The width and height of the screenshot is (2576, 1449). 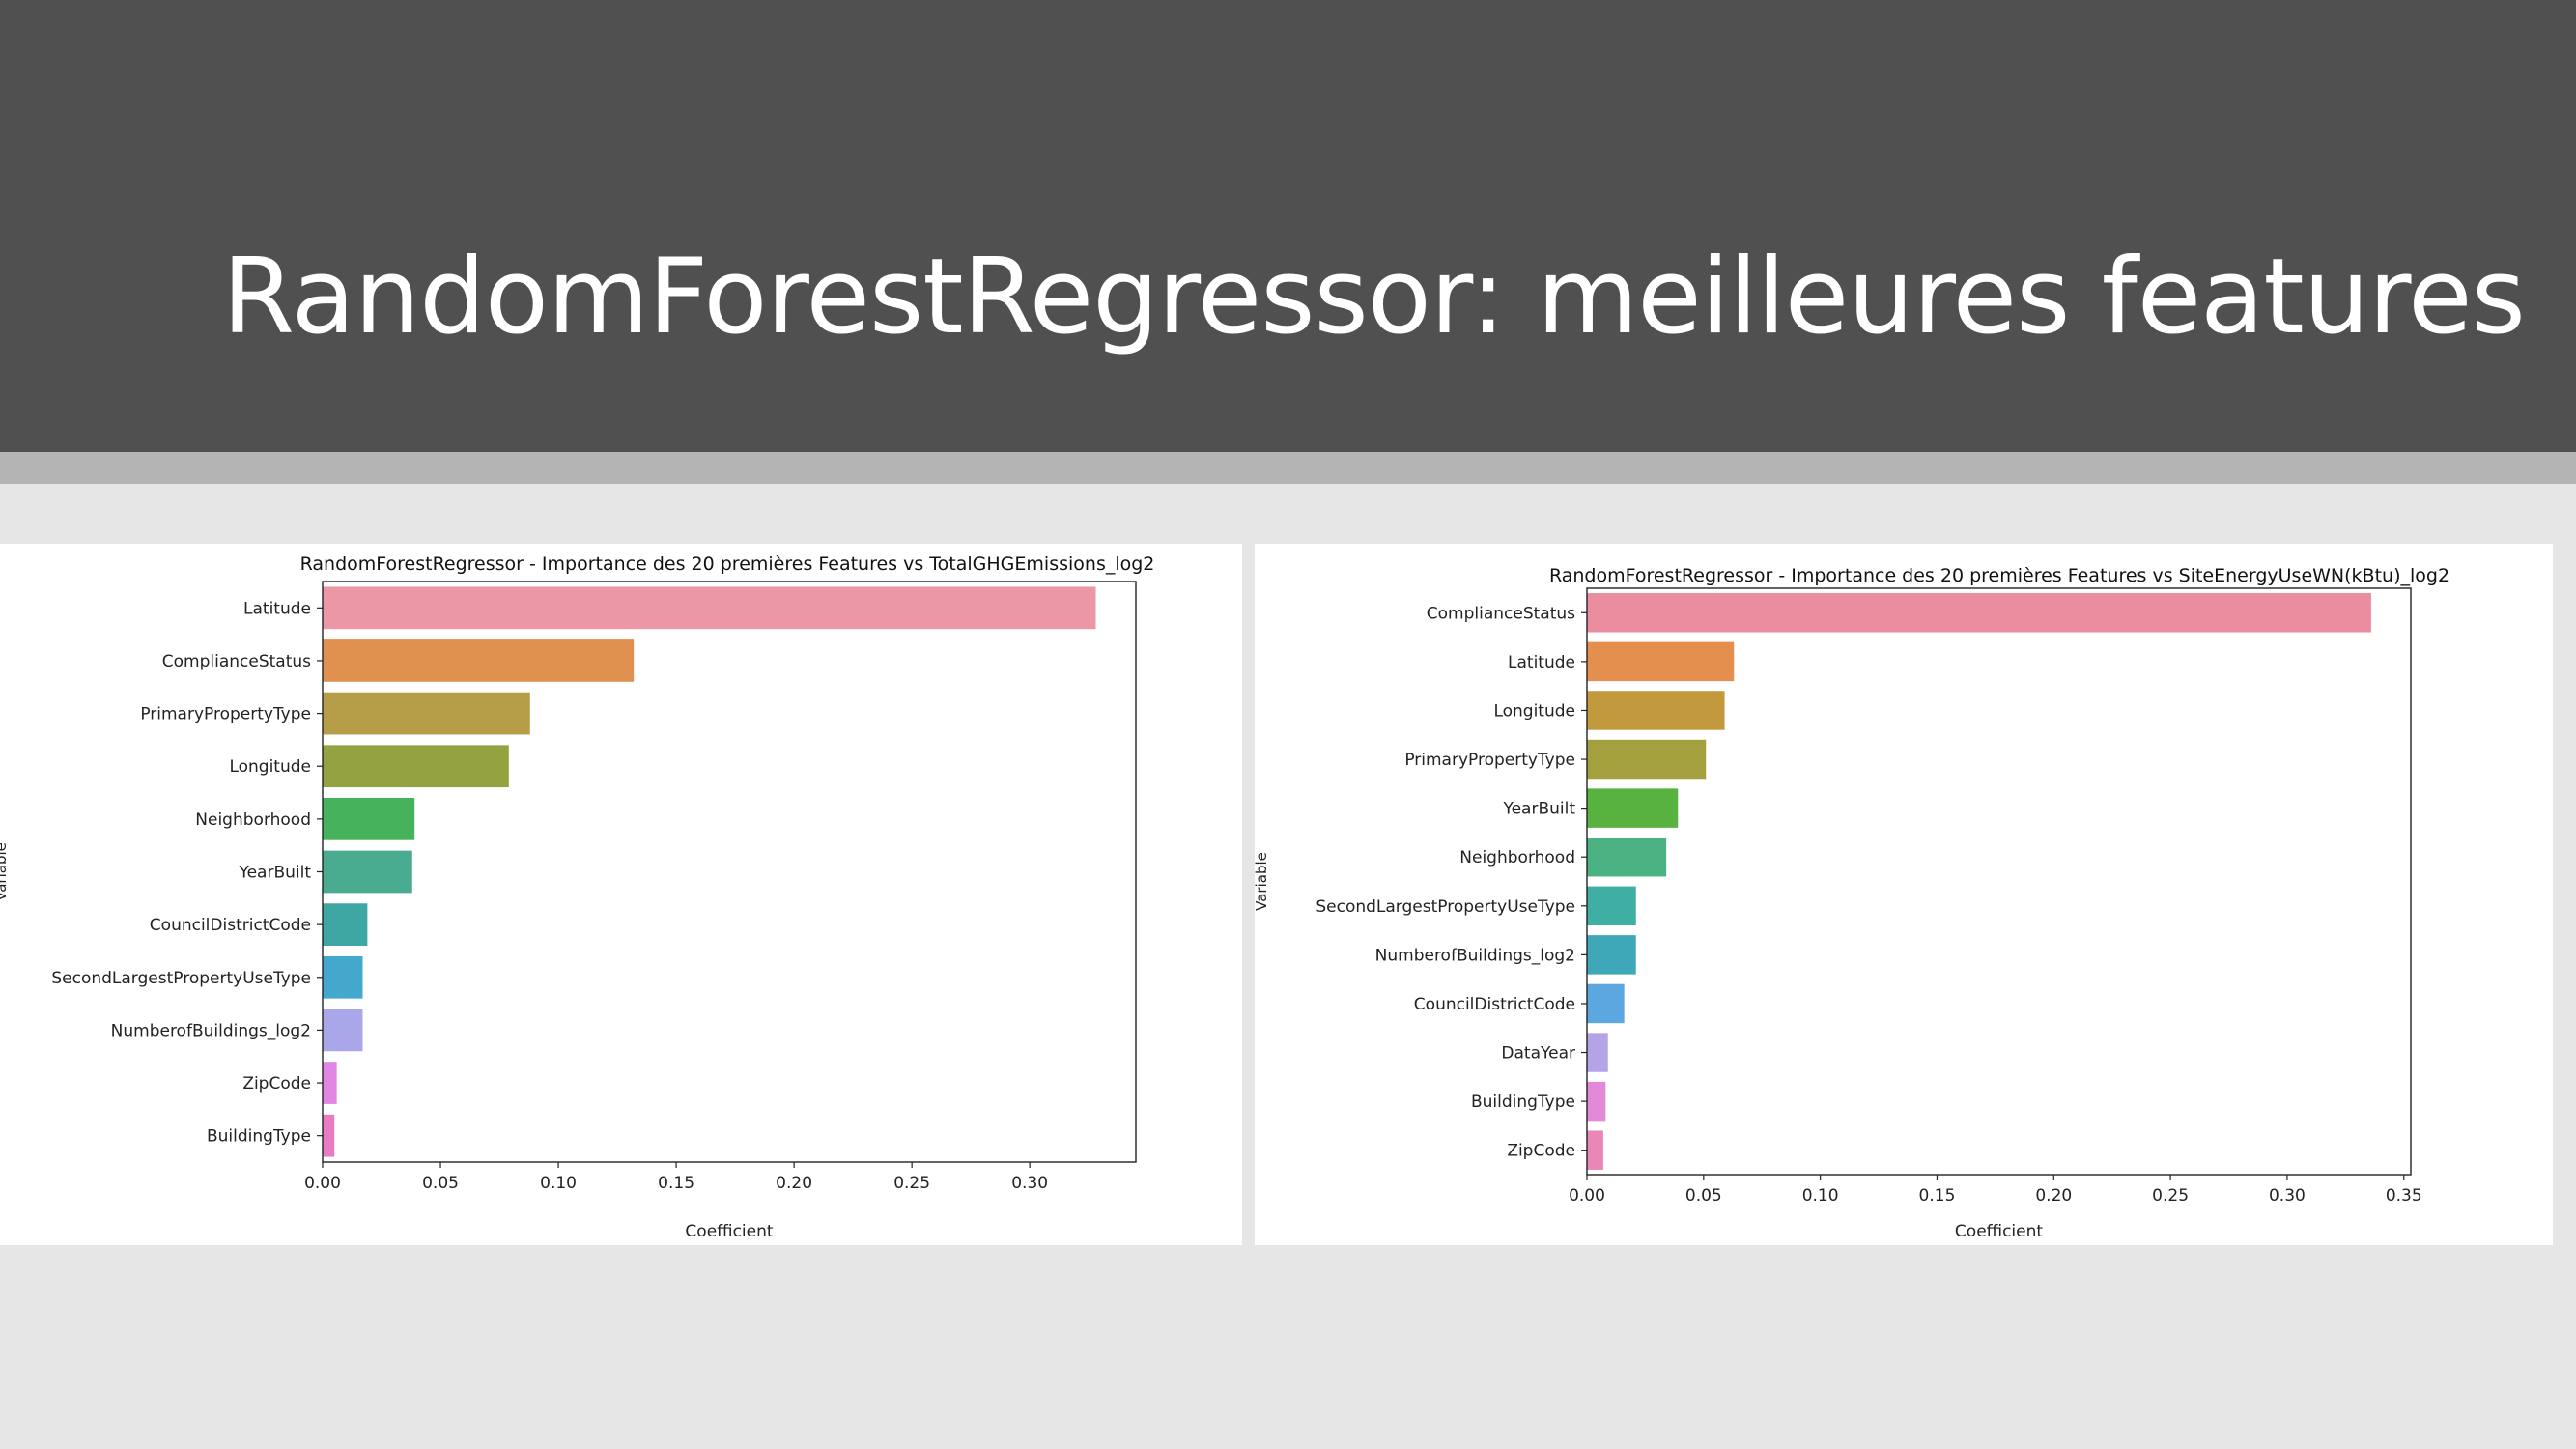 I want to click on energy-bar-datayear, so click(x=1597, y=1052).